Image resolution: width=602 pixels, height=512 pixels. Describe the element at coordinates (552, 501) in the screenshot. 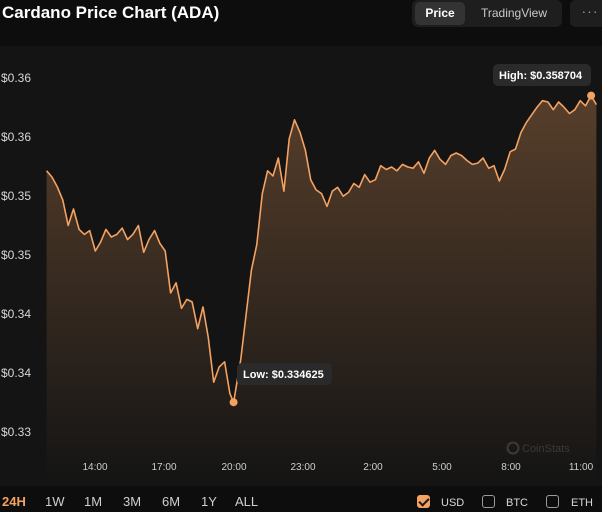

I see `eth-checkbox` at that location.